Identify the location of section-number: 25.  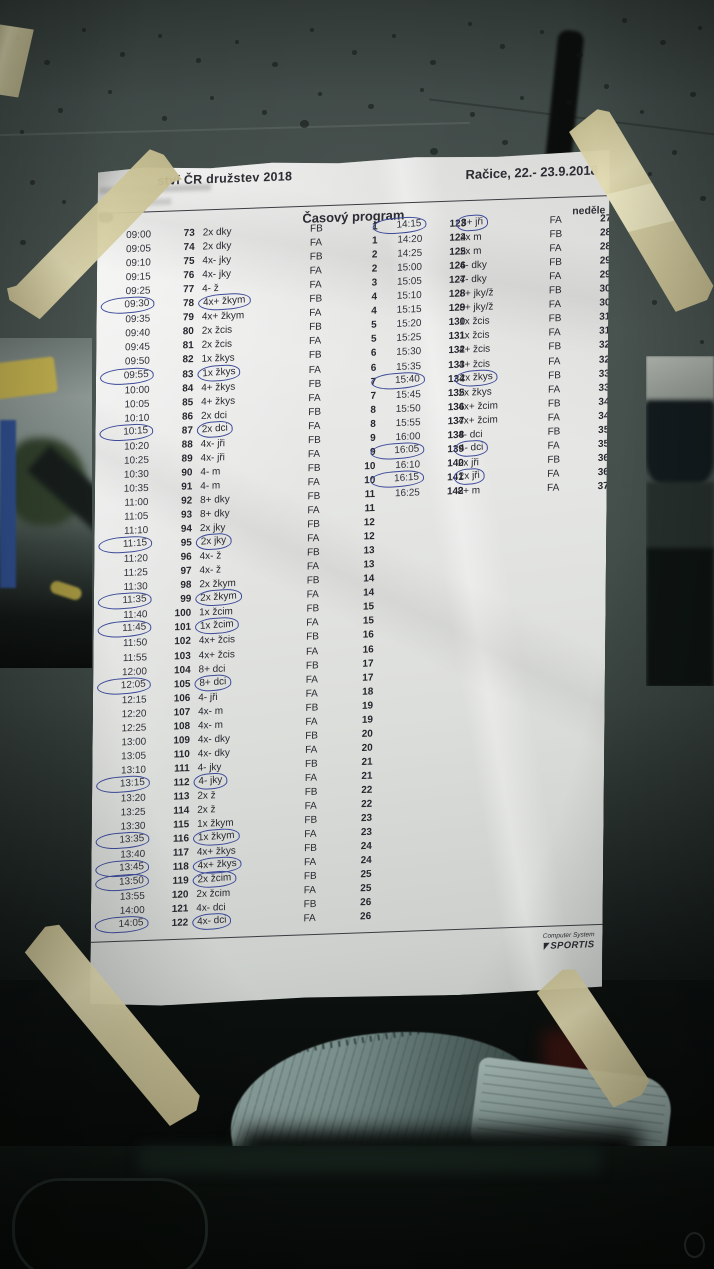
(366, 889).